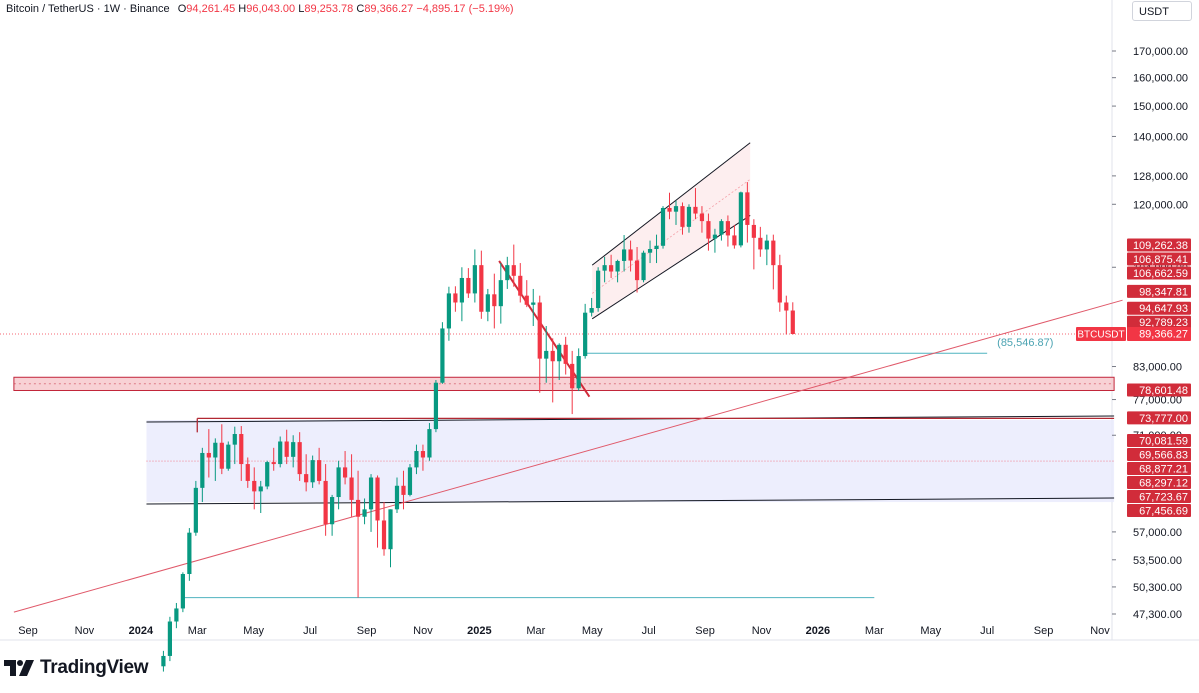  Describe the element at coordinates (1162, 11) in the screenshot. I see `currency-button: USDT` at that location.